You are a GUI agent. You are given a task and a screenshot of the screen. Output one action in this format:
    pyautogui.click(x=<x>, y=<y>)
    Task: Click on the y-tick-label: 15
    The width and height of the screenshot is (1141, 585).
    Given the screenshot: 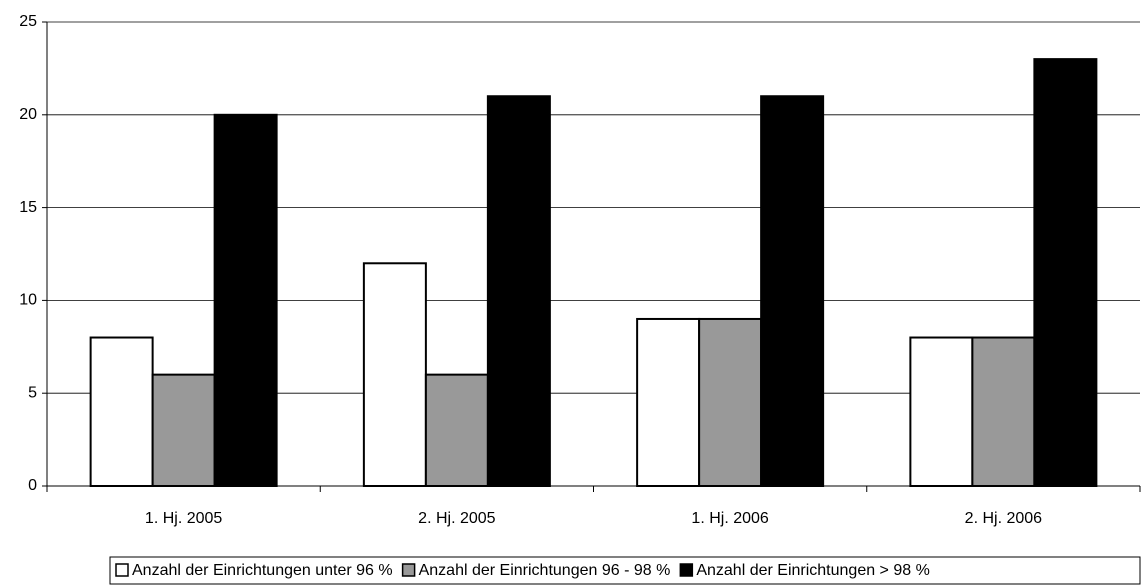 What is the action you would take?
    pyautogui.click(x=28, y=207)
    